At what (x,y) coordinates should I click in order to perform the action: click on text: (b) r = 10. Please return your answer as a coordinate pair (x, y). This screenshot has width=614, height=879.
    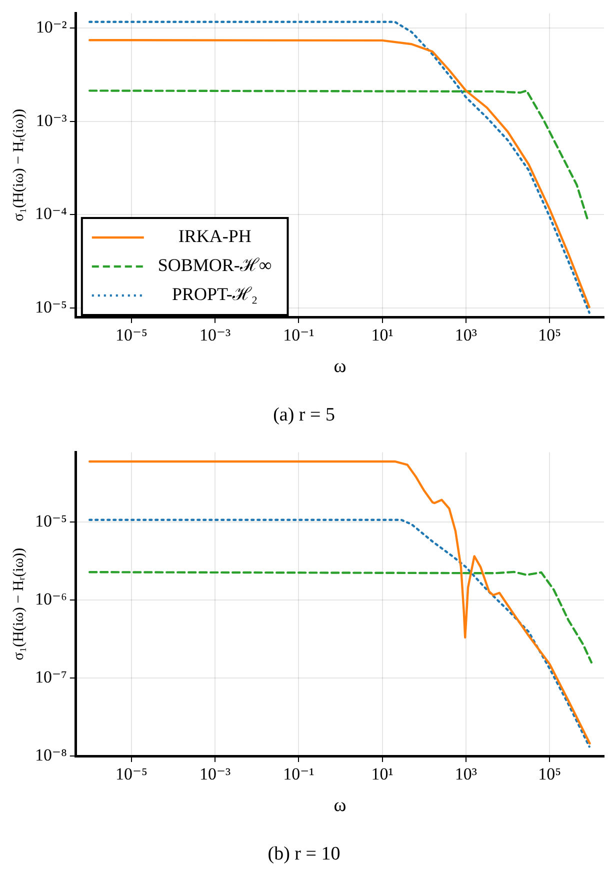
    Looking at the image, I should click on (304, 854).